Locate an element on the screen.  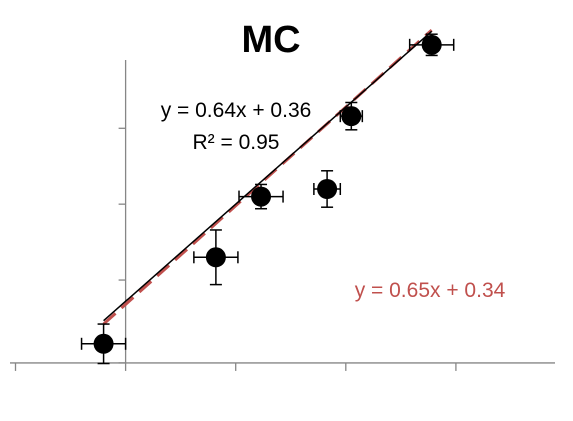
fit-equation-red: y = 0.65x + 0.34 is located at coordinates (430, 290).